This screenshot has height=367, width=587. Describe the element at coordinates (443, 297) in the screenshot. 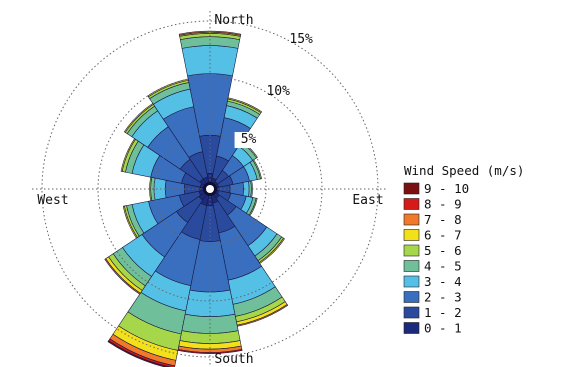

I see `legend-label-2: 2 - 3` at that location.